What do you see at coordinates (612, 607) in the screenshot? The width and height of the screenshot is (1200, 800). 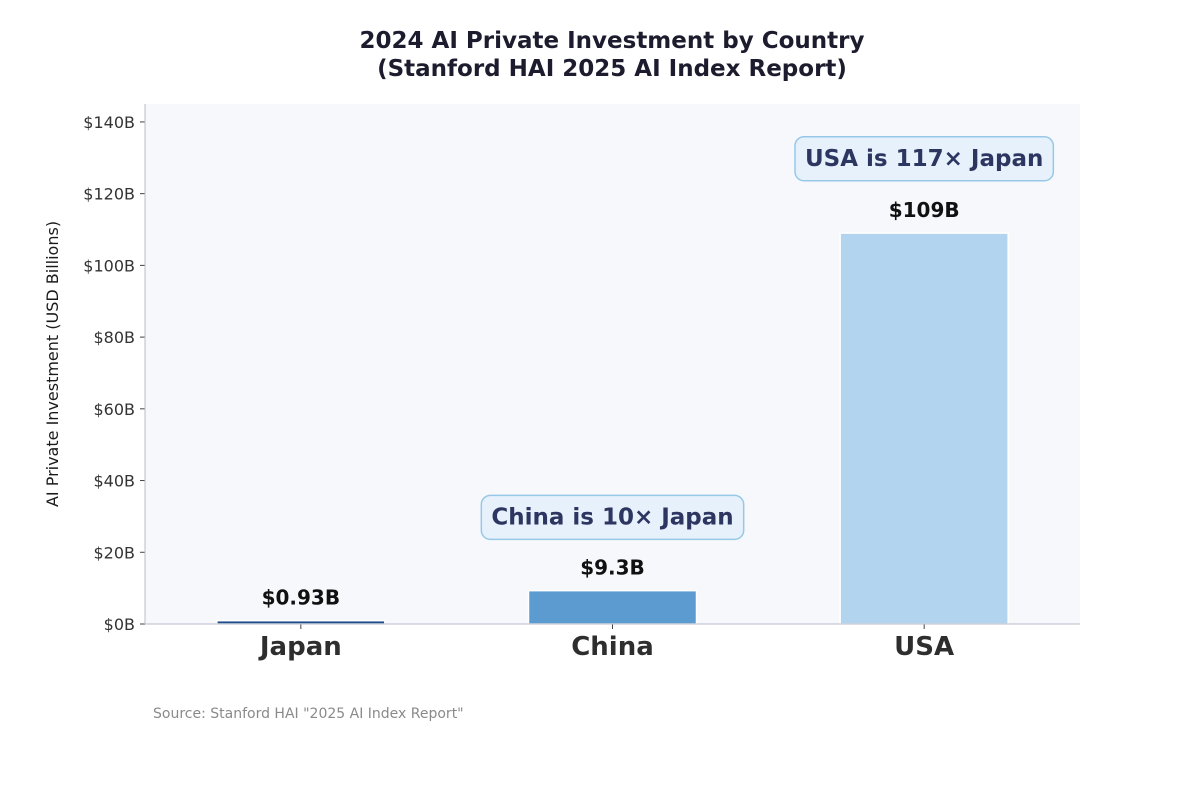 I see `bar-china` at bounding box center [612, 607].